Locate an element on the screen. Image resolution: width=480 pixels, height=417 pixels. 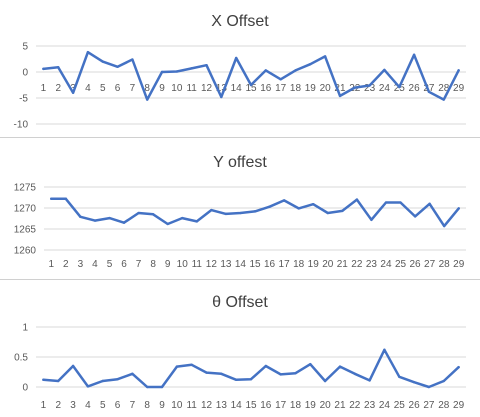
y-tick-label: 1265 is located at coordinates (25, 230).